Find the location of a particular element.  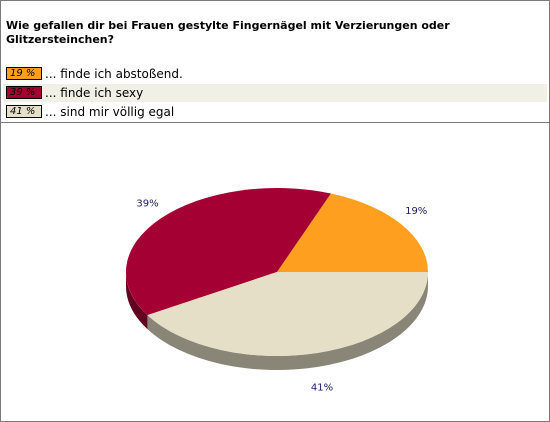

legend-label: ... finde ich abstoßend. is located at coordinates (114, 74).